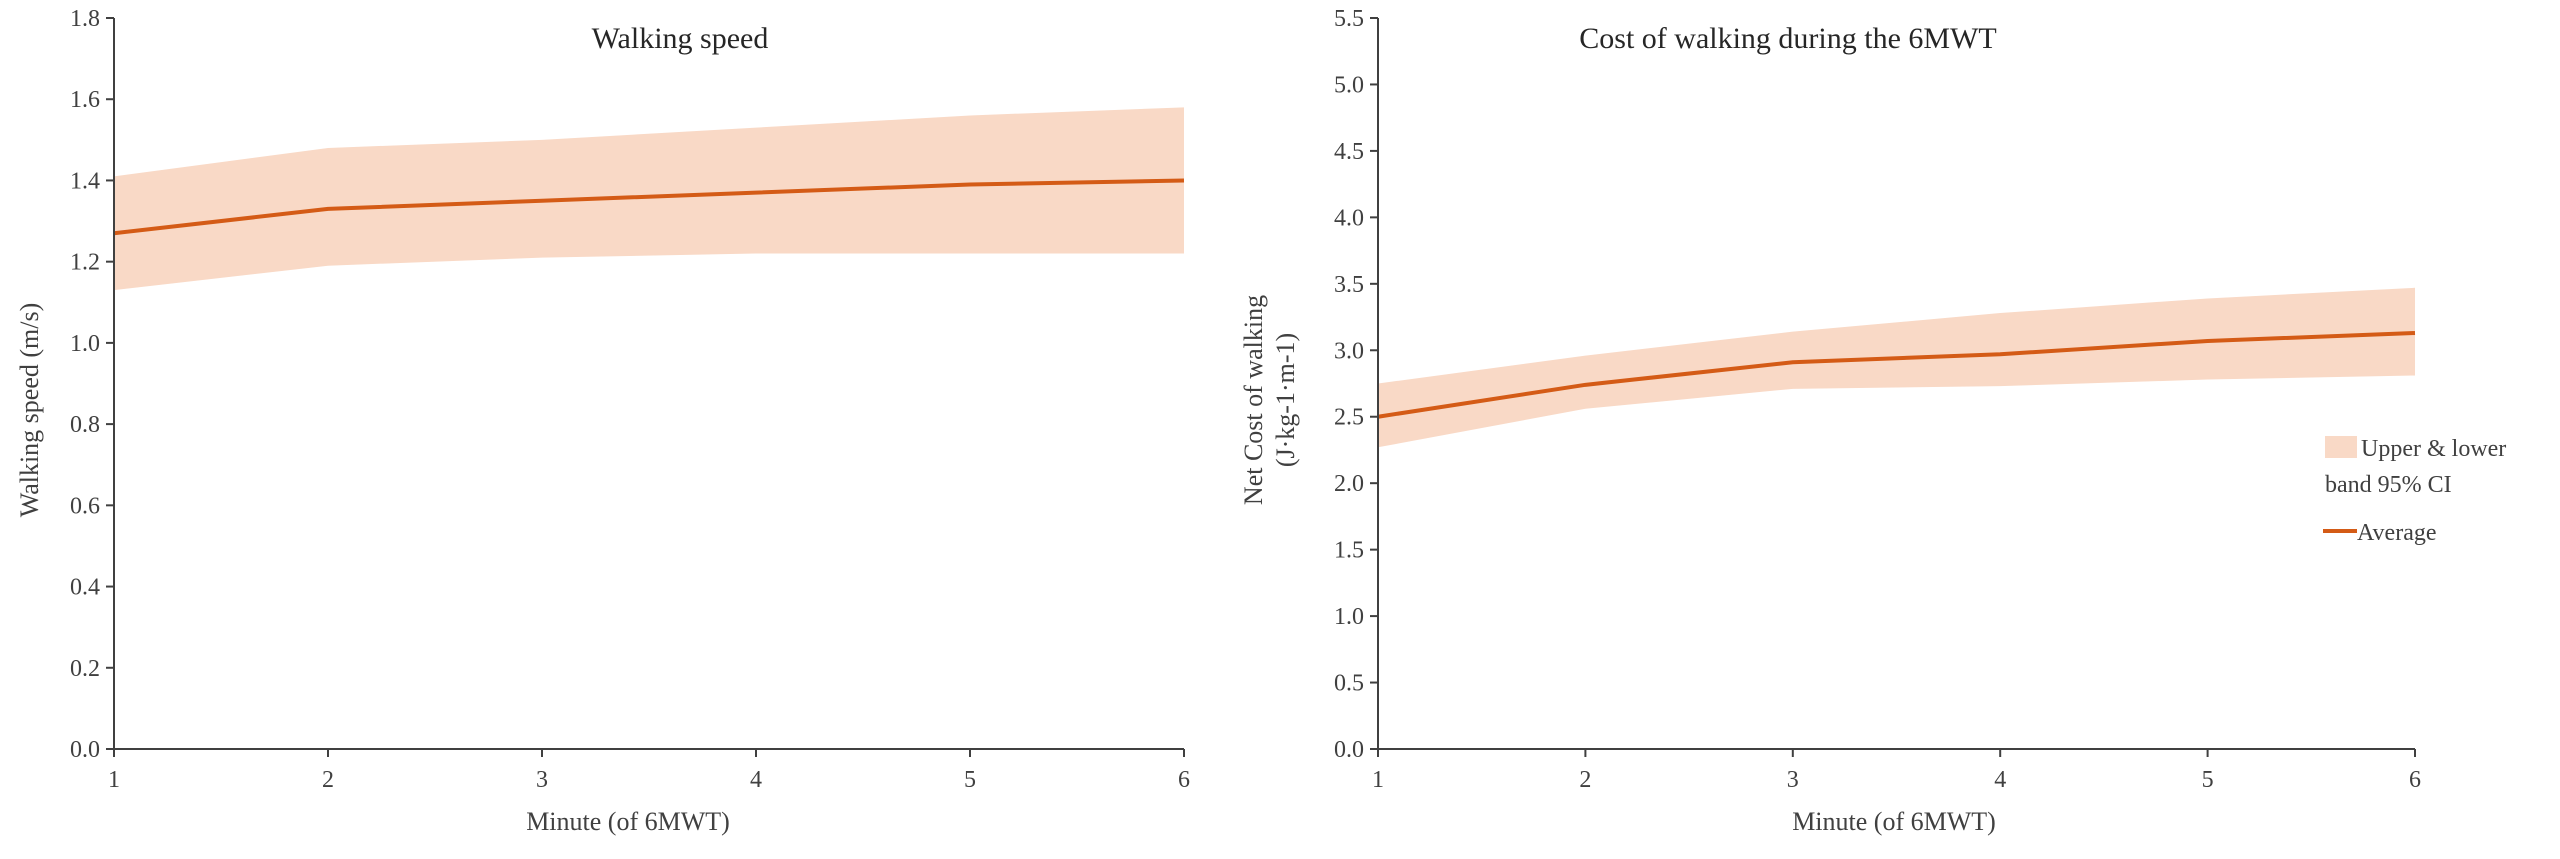 This screenshot has height=859, width=2560. What do you see at coordinates (85, 588) in the screenshot?
I see `y-tick-label: 0.4` at bounding box center [85, 588].